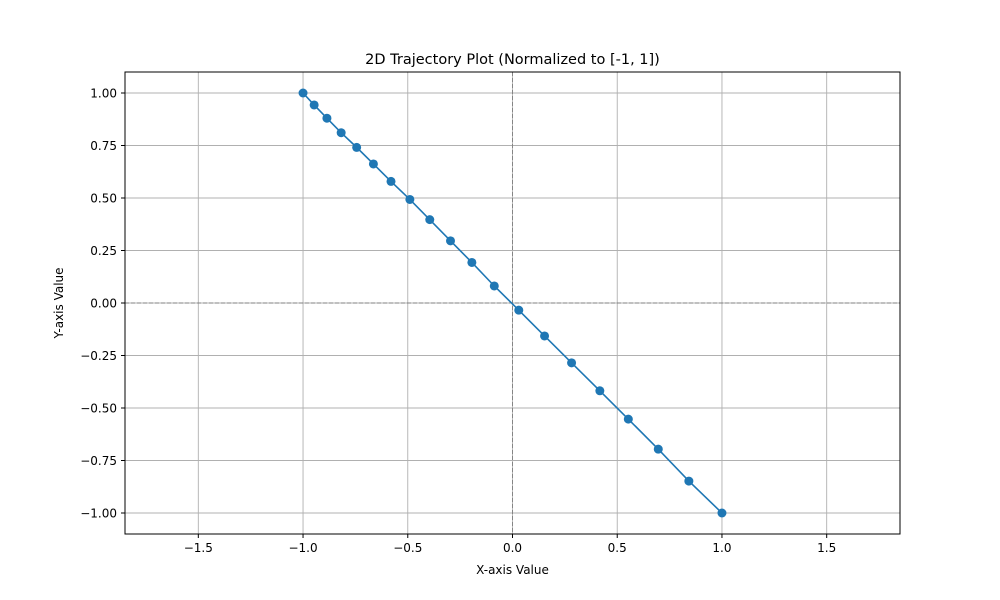 The height and width of the screenshot is (600, 1000). Describe the element at coordinates (103, 251) in the screenshot. I see `y-tick-label: 0.25` at that location.